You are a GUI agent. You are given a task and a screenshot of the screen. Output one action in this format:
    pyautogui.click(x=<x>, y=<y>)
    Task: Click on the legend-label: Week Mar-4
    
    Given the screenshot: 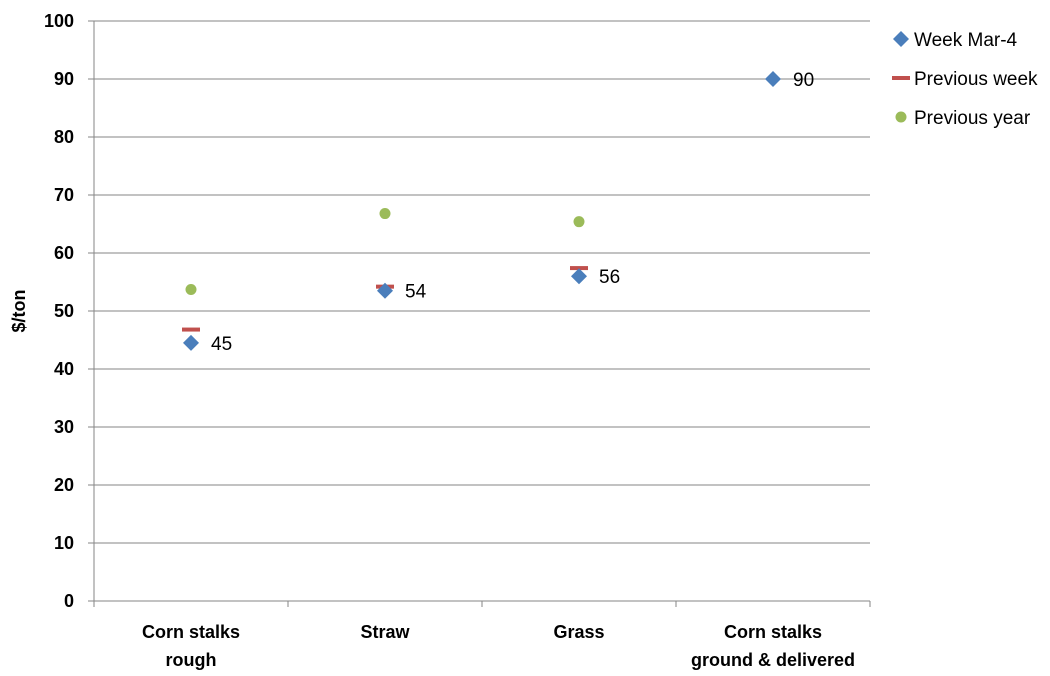 What is the action you would take?
    pyautogui.click(x=966, y=40)
    